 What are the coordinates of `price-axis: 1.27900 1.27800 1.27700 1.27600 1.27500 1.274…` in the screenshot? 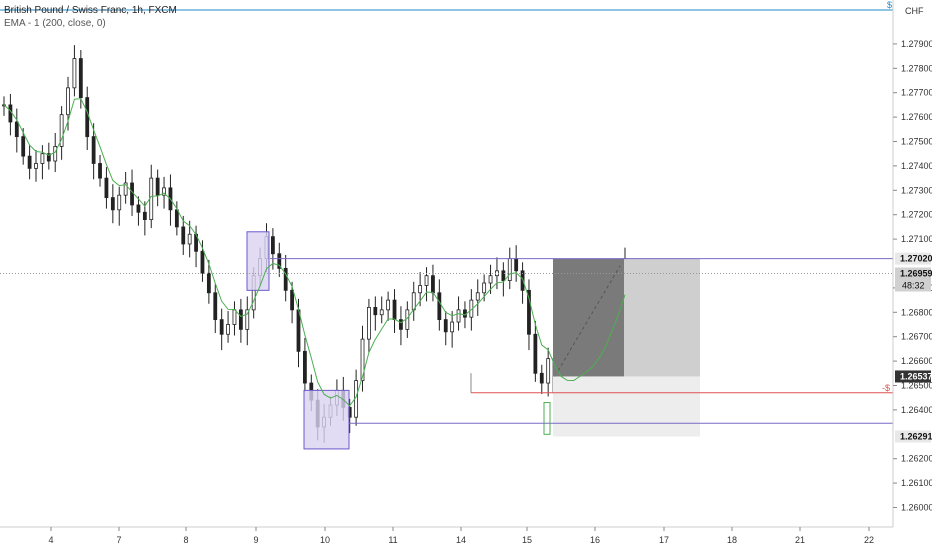 It's located at (907, 275).